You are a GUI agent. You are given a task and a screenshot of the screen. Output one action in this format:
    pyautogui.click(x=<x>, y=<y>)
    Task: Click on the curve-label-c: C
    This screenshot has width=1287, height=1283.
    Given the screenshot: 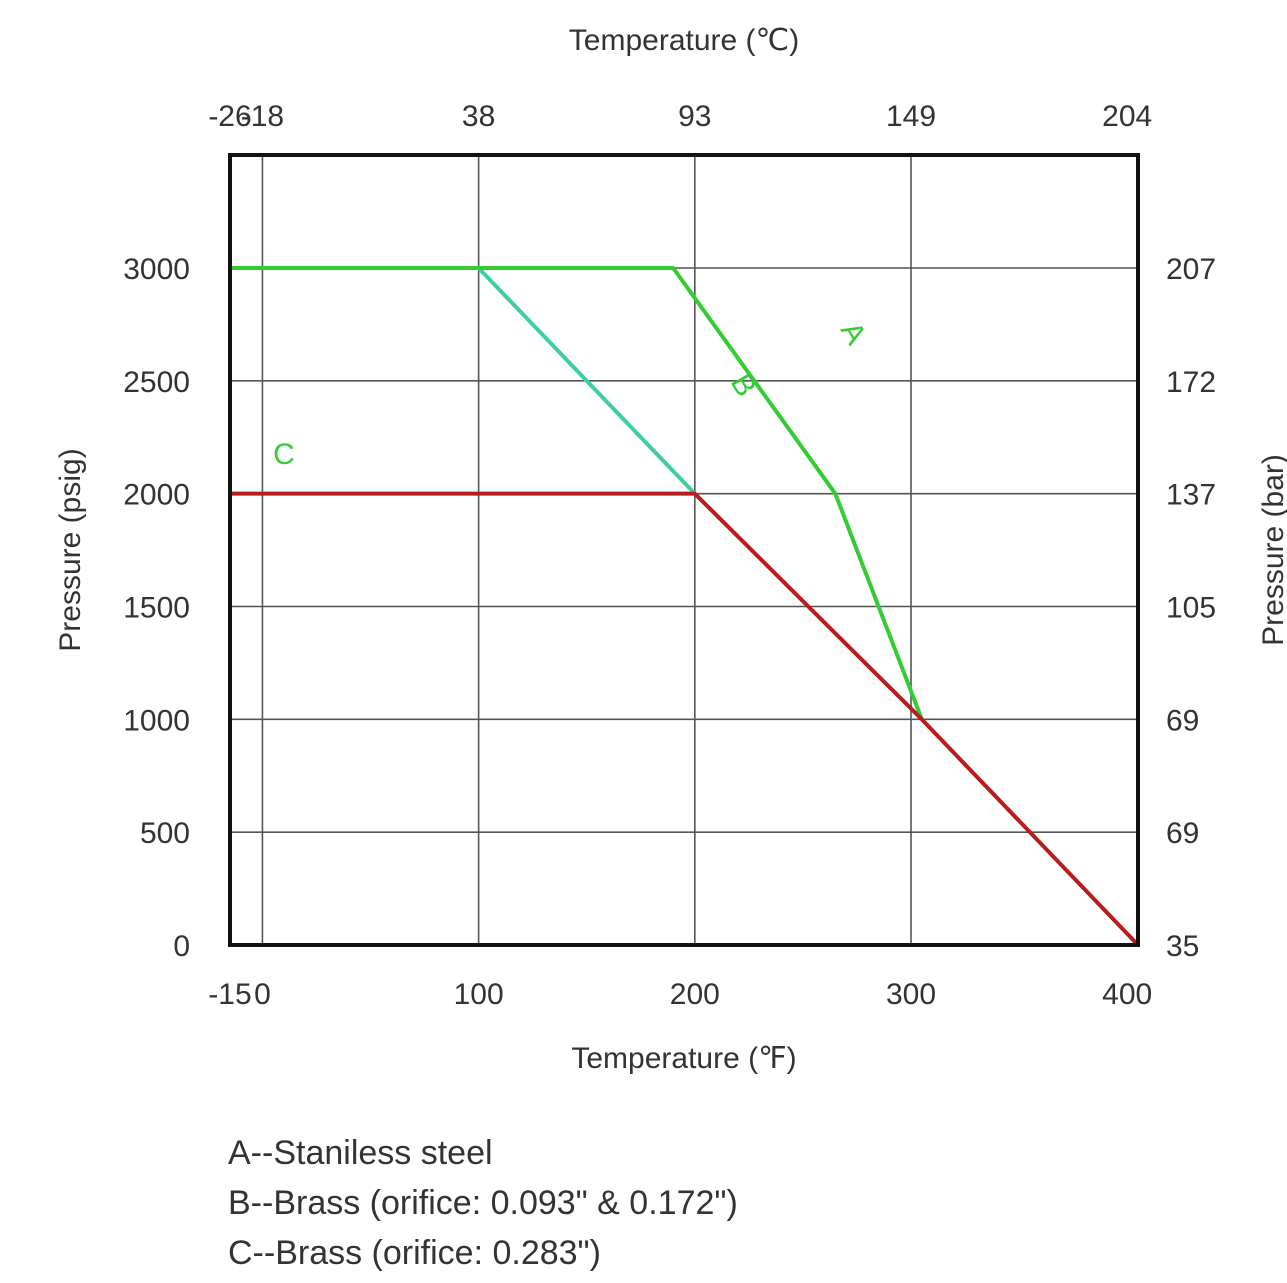 What is the action you would take?
    pyautogui.click(x=284, y=454)
    